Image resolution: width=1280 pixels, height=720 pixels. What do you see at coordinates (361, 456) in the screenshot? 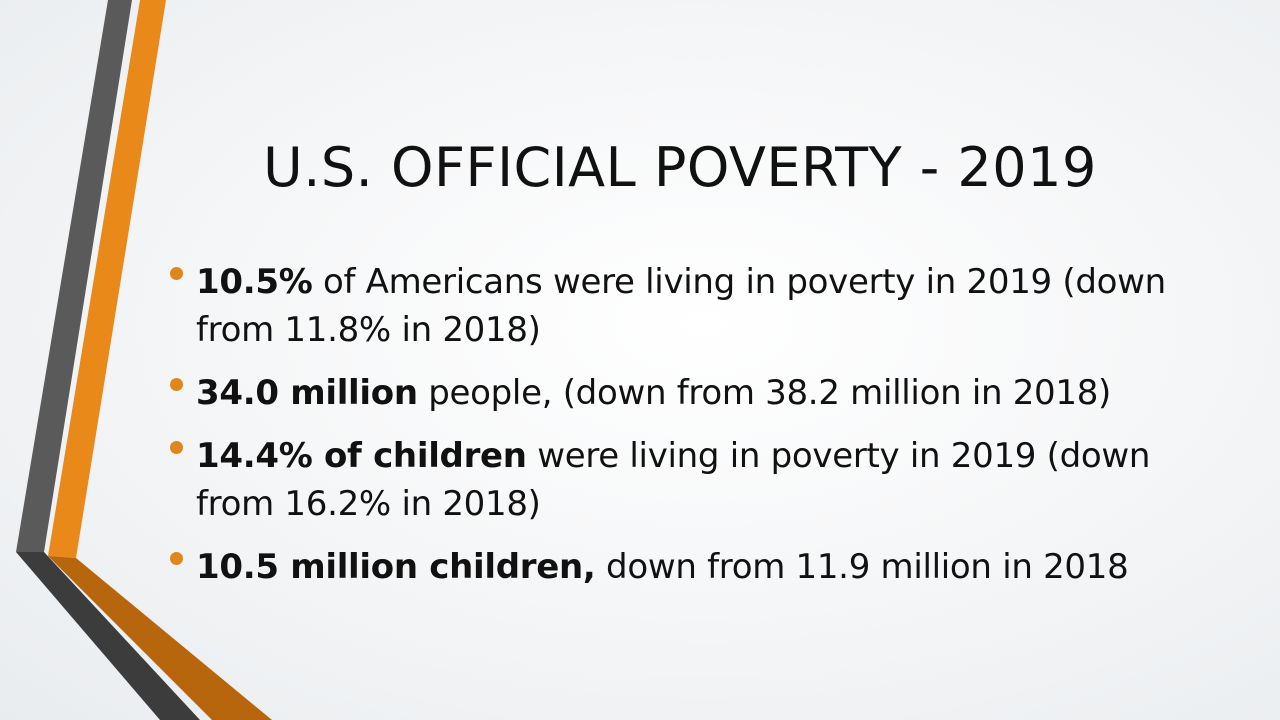
I see `bullet-3-bold: 14.4% of children` at bounding box center [361, 456].